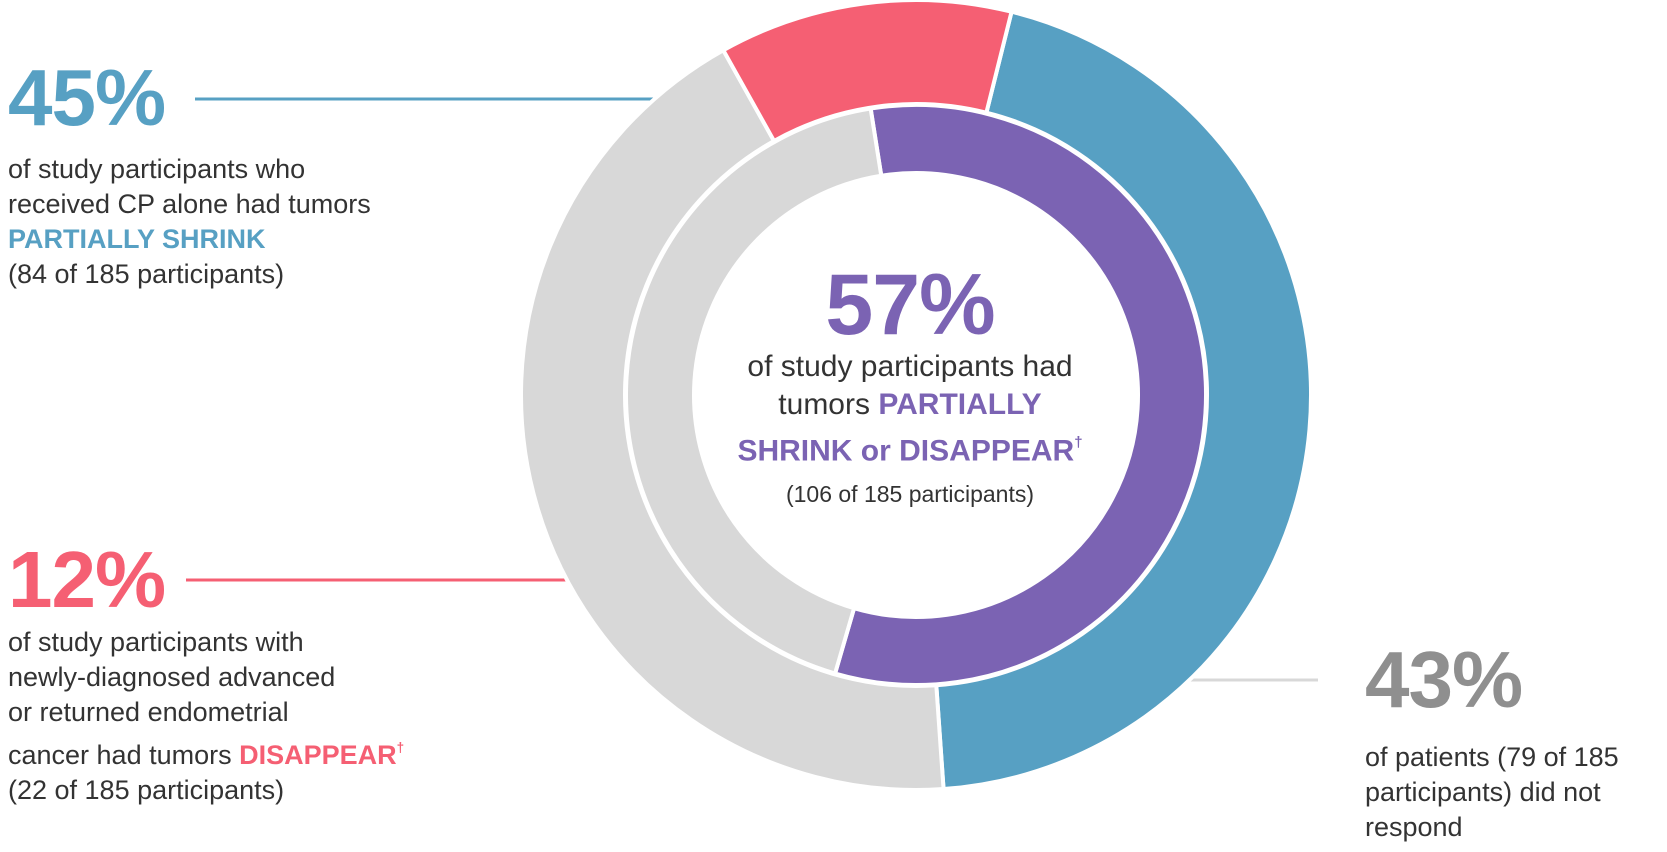 This screenshot has width=1667, height=852. Describe the element at coordinates (124, 755) in the screenshot. I see `disappear-line4-text: cancer had tumors` at that location.